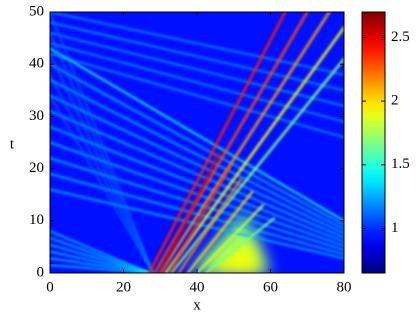 The width and height of the screenshot is (416, 322). Describe the element at coordinates (50, 287) in the screenshot. I see `x-tick-label: 0` at that location.